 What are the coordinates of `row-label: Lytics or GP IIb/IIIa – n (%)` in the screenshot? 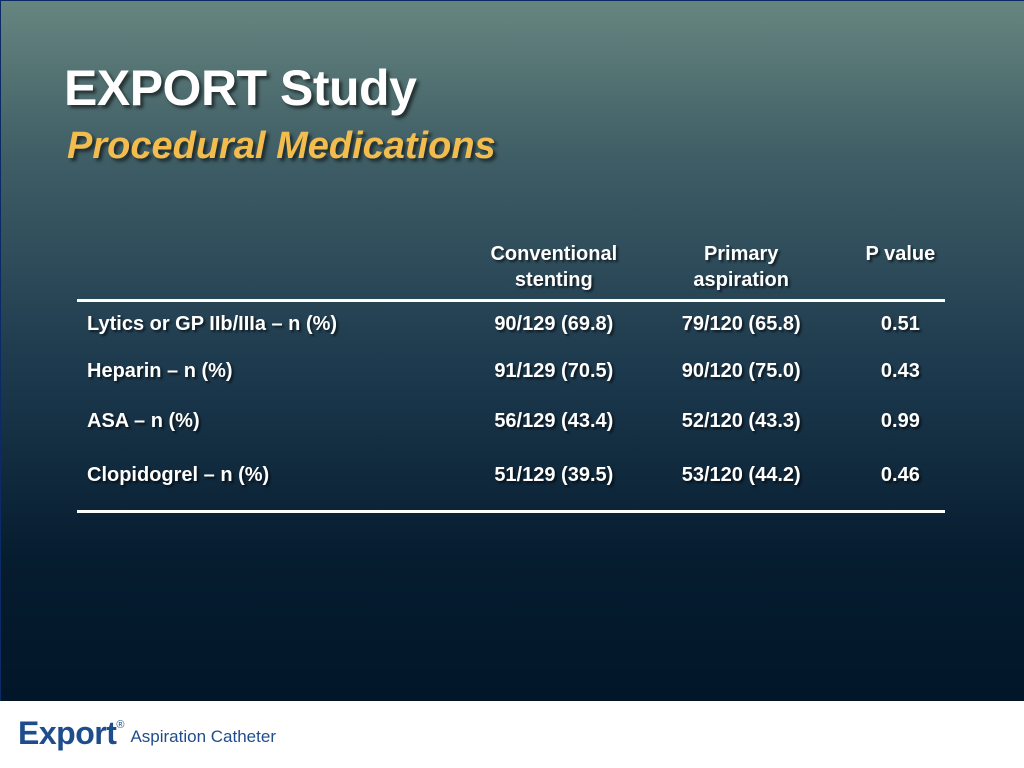 It's located at (212, 323).